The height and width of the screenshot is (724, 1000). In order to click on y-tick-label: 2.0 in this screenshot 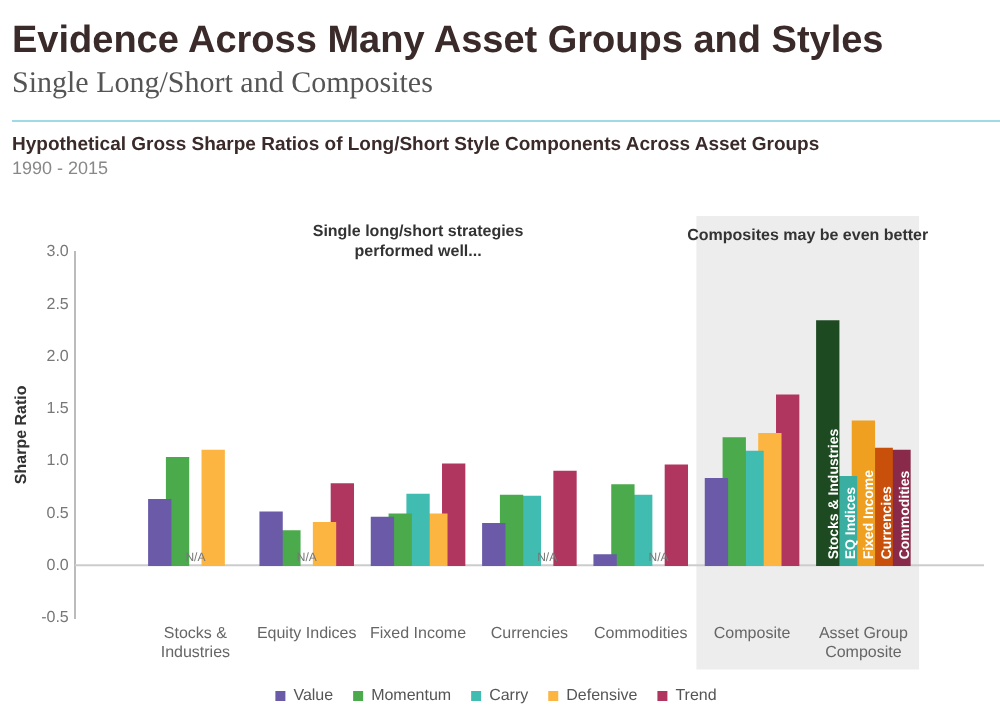, I will do `click(58, 355)`.